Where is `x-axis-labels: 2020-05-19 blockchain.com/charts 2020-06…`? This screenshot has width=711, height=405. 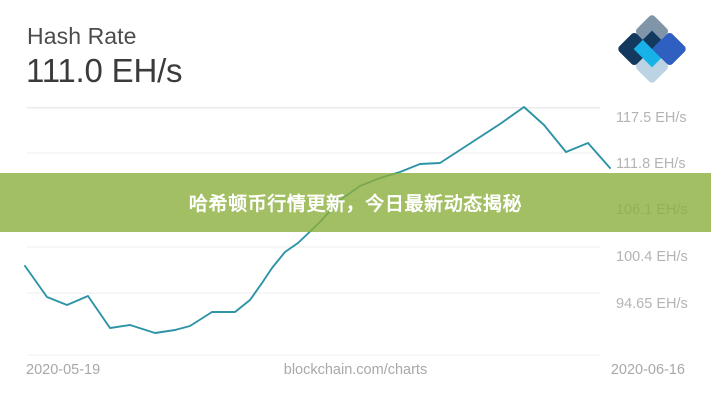 x-axis-labels: 2020-05-19 blockchain.com/charts 2020-06… is located at coordinates (355, 373).